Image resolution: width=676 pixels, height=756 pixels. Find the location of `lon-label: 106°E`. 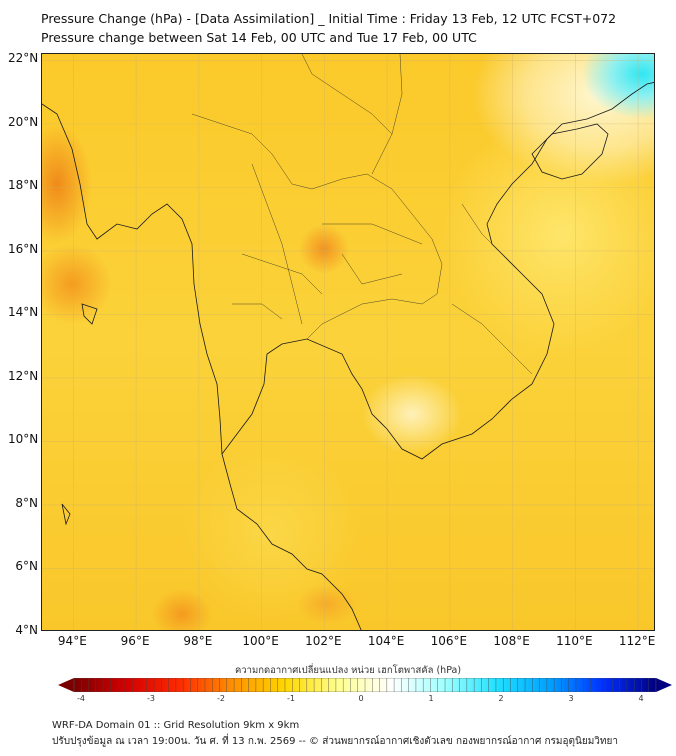

lon-label: 106°E is located at coordinates (449, 641).